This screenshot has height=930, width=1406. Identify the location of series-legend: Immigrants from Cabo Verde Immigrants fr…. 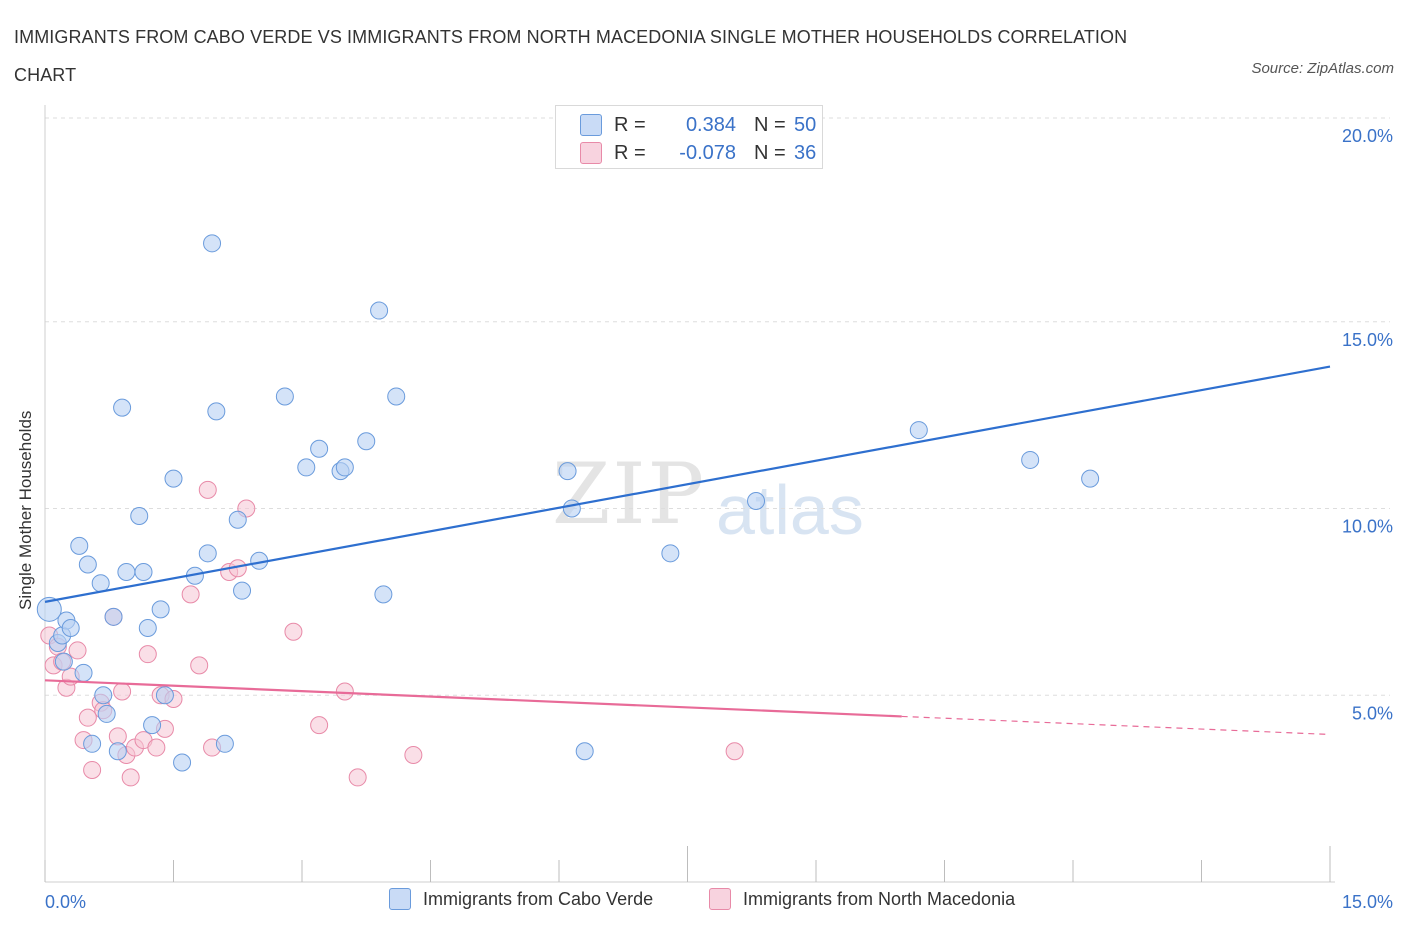
(703, 902).